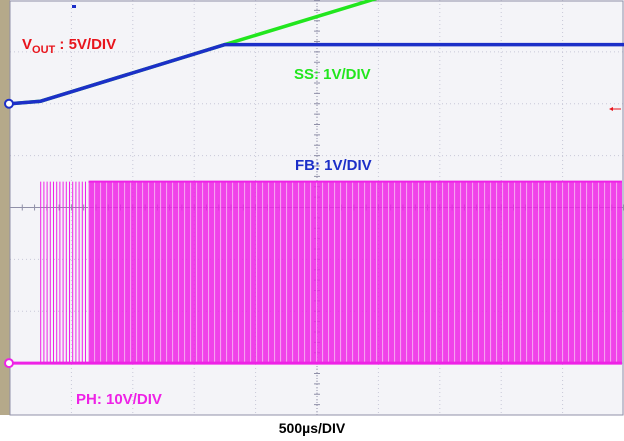 The image size is (624, 441). What do you see at coordinates (69, 46) in the screenshot?
I see `series-label-vout: VOUT : 5V/DIV` at bounding box center [69, 46].